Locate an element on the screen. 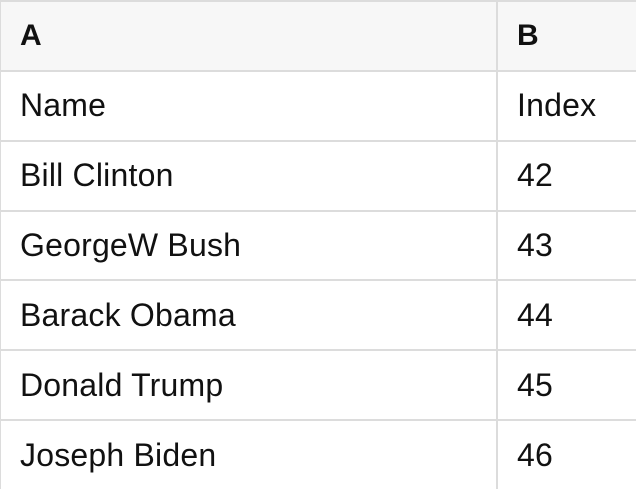  table-row: Name Index is located at coordinates (318, 106).